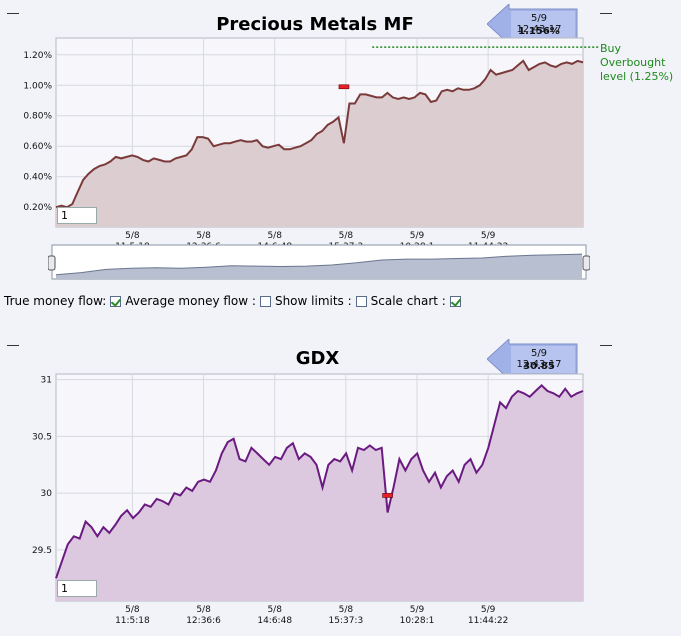 The image size is (681, 636). Describe the element at coordinates (586, 263) in the screenshot. I see `slider-handle-right` at that location.